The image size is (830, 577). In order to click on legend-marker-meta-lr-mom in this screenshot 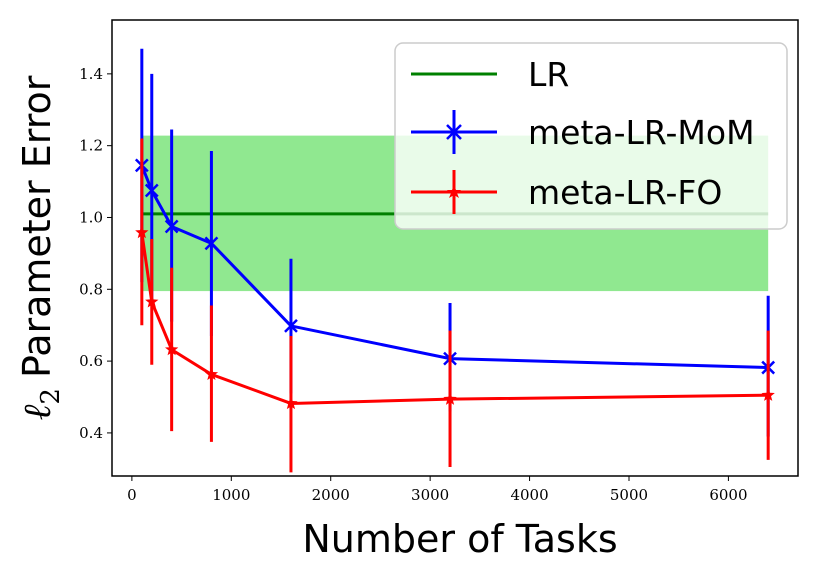, I will do `click(454, 132)`.